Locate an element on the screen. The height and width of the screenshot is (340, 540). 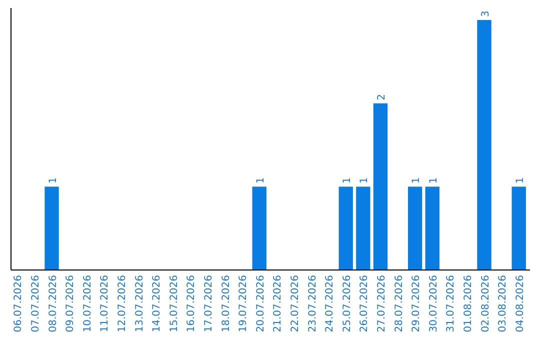
x-tick-label: 20.07.2026 is located at coordinates (260, 303).